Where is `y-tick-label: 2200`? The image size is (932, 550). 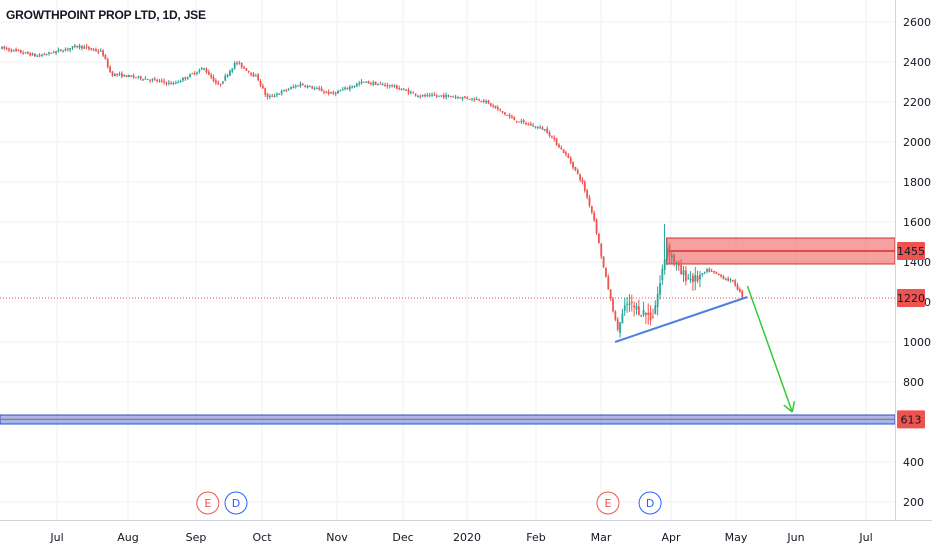 y-tick-label: 2200 is located at coordinates (917, 102).